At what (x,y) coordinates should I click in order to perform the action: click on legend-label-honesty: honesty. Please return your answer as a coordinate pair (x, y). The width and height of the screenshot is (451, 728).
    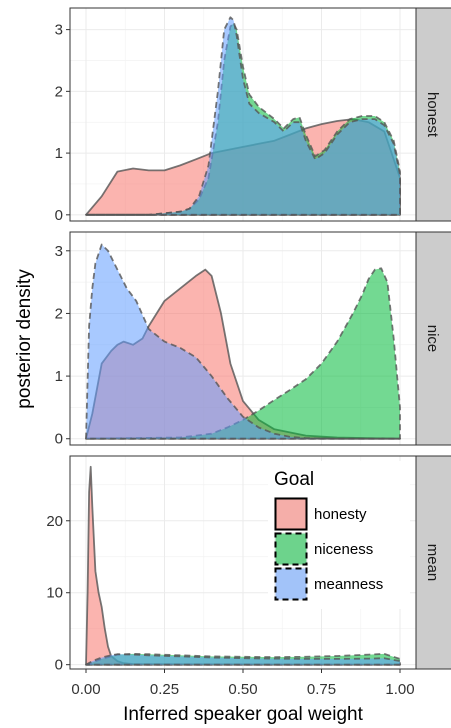
    Looking at the image, I should click on (340, 514).